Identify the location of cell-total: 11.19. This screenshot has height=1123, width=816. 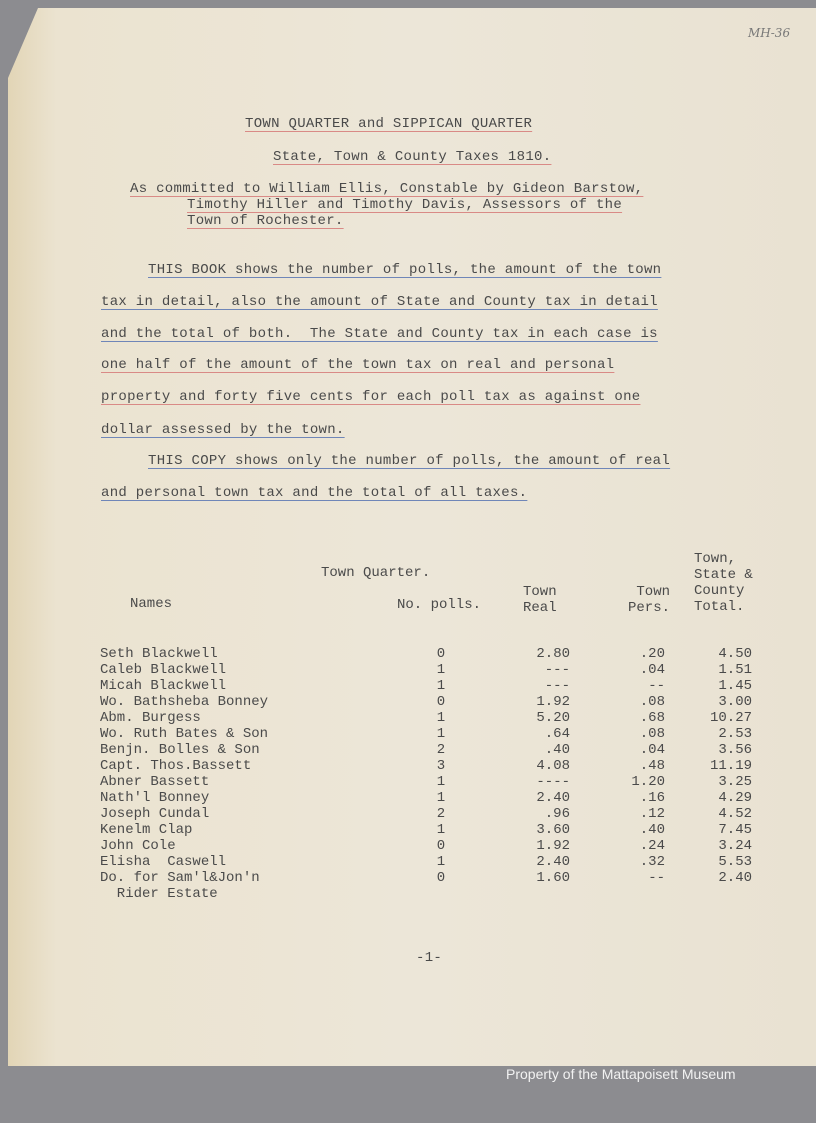
(730, 766).